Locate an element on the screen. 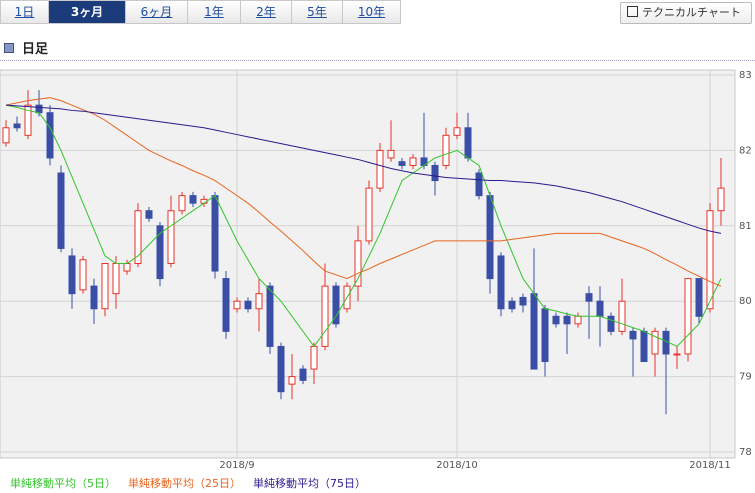 Image resolution: width=755 pixels, height=493 pixels. period-tabs: 1日 3ヶ月 6ヶ月 1年 2年 5年 10年 is located at coordinates (200, 12).